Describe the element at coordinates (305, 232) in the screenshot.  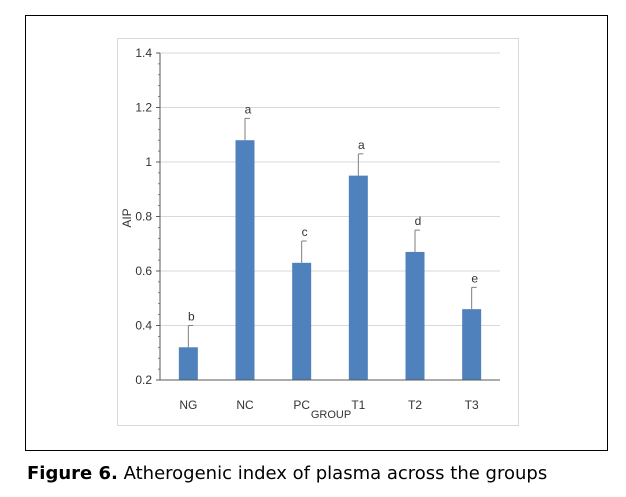
I see `significance-letter: c` at that location.